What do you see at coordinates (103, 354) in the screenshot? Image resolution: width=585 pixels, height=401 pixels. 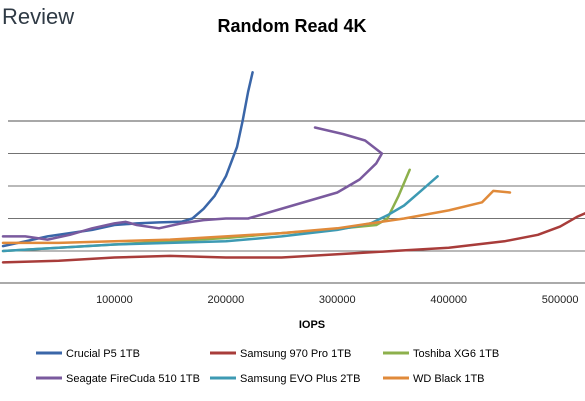 I see `legend-label: Crucial P5 1TB` at bounding box center [103, 354].